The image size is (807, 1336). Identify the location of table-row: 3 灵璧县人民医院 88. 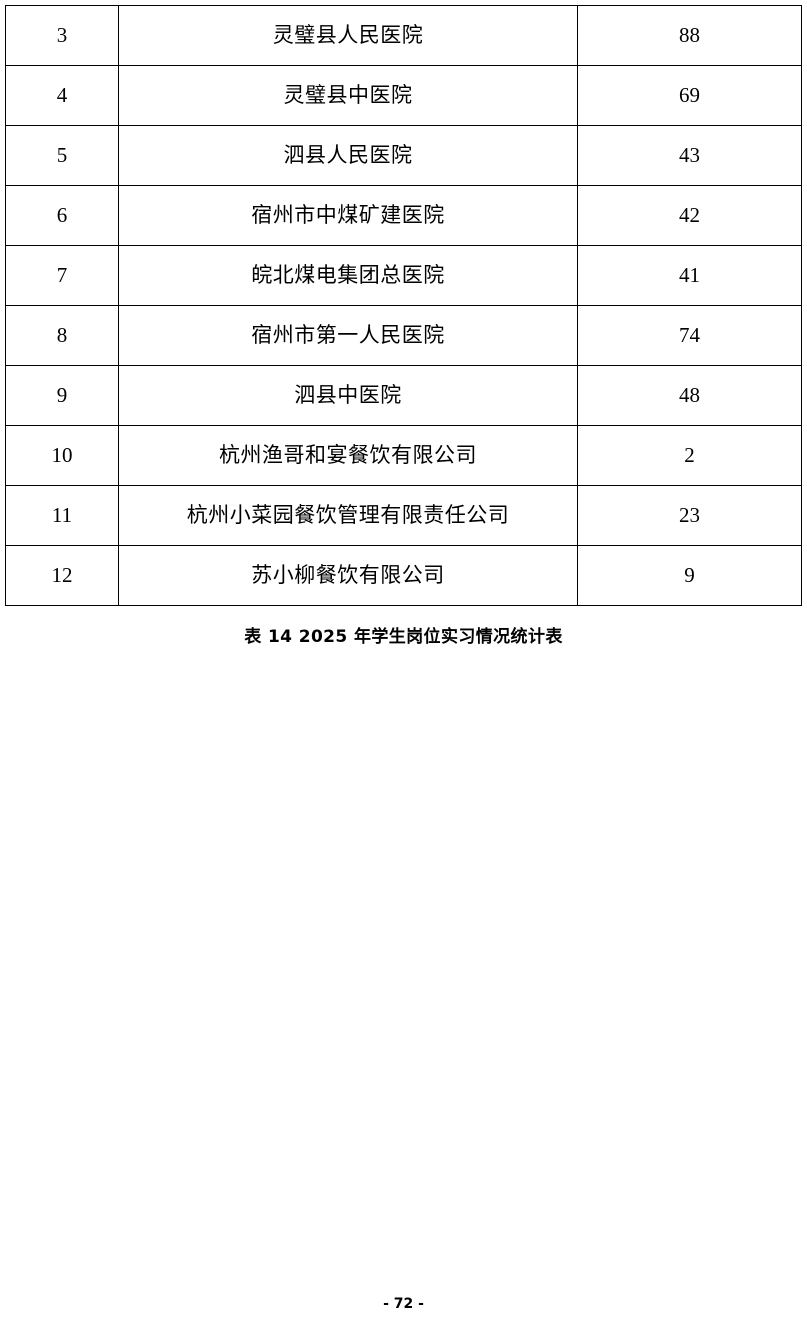
(403, 35).